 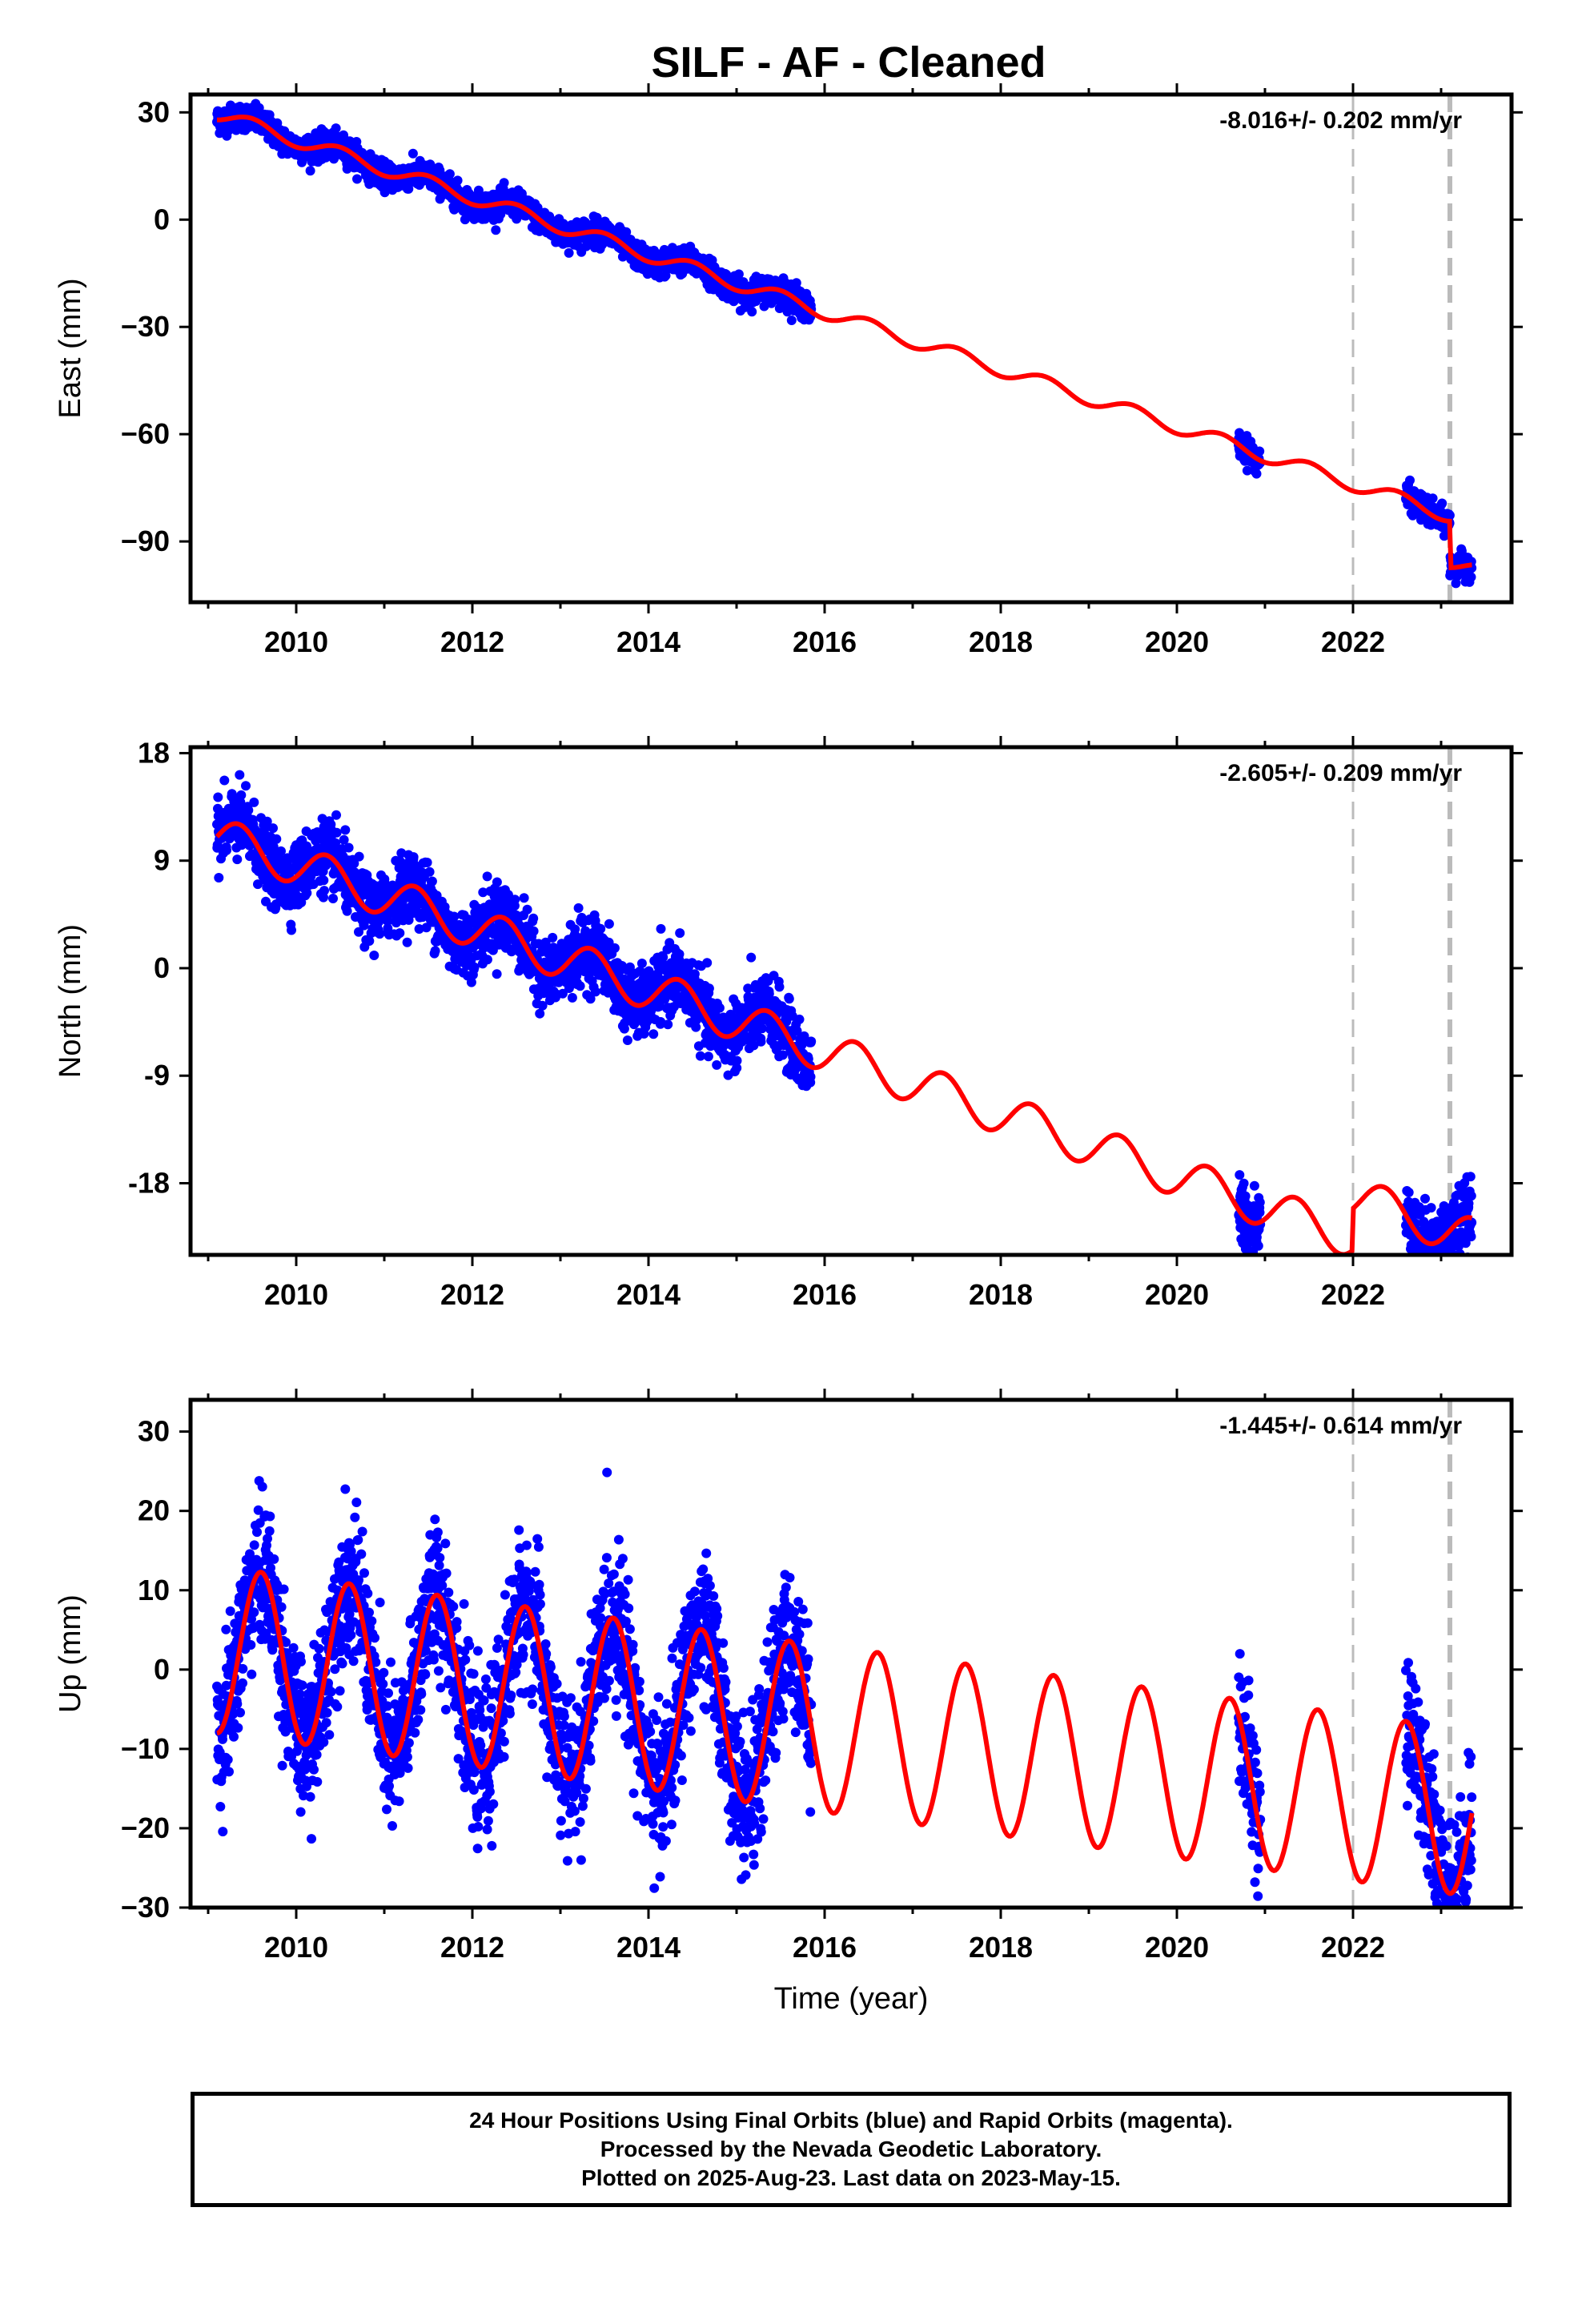 What do you see at coordinates (848, 62) in the screenshot?
I see `chart-title: SILF - AF - Cleaned` at bounding box center [848, 62].